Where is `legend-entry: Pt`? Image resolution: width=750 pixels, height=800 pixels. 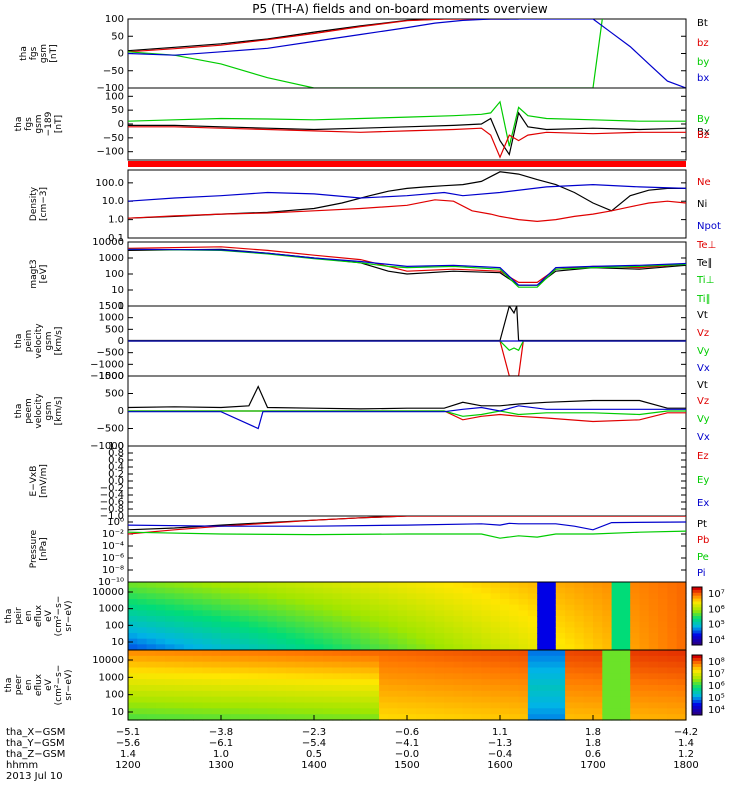 legend-entry: Pt is located at coordinates (702, 524).